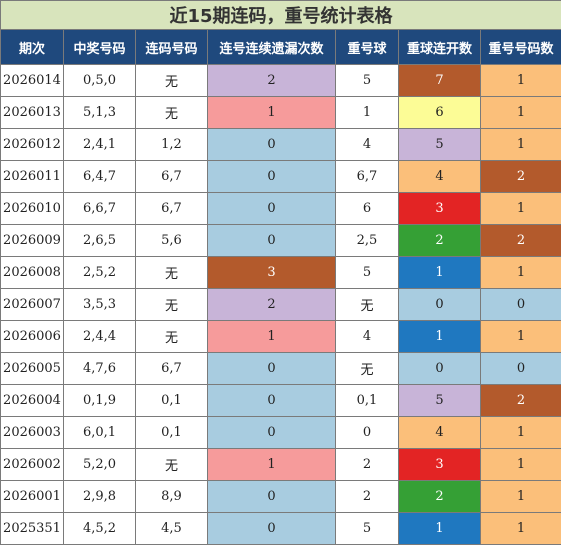  I want to click on cell-repeat-run: 0, so click(439, 304).